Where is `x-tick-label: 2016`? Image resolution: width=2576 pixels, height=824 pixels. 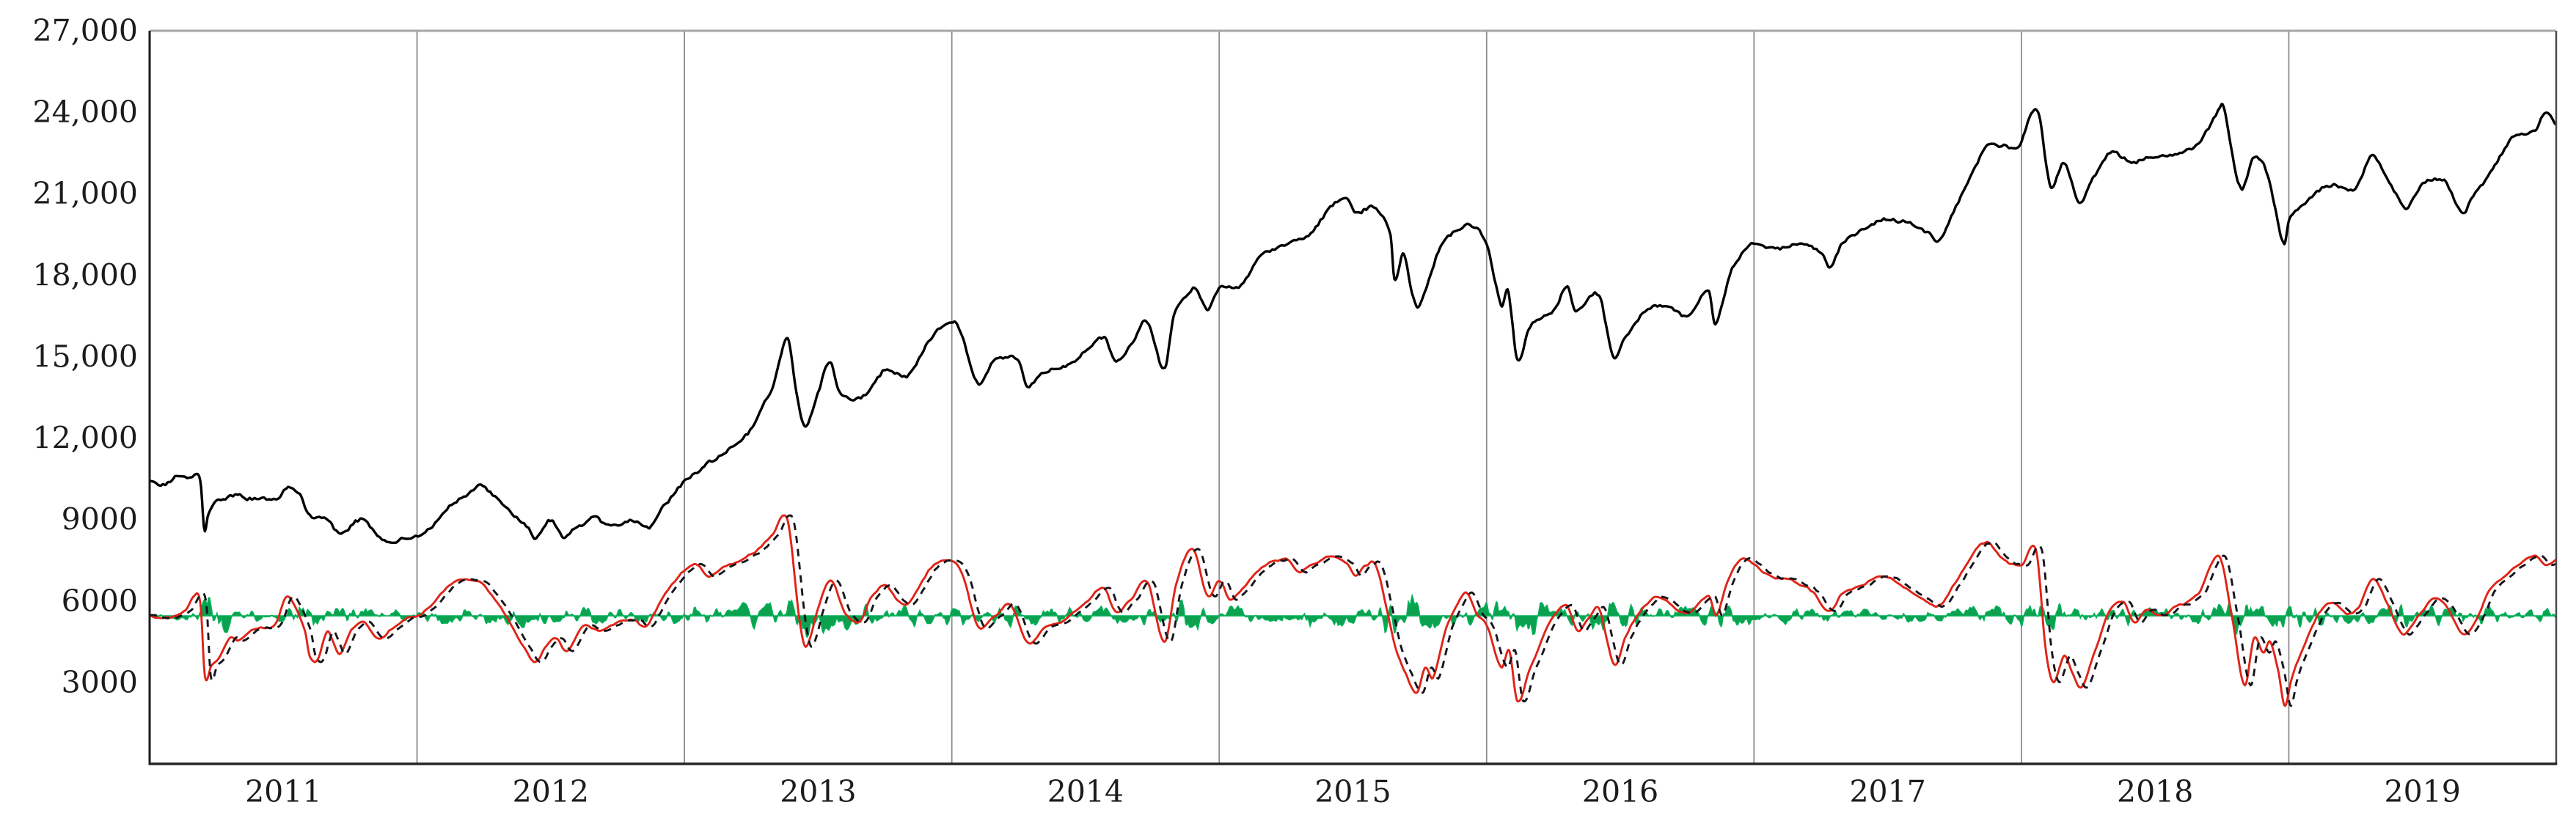 x-tick-label: 2016 is located at coordinates (1620, 791).